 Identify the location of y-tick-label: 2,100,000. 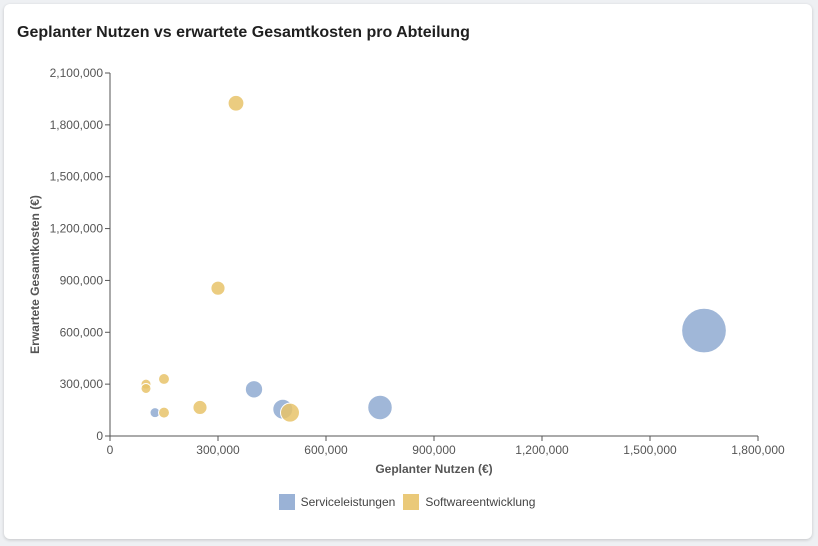
(77, 73).